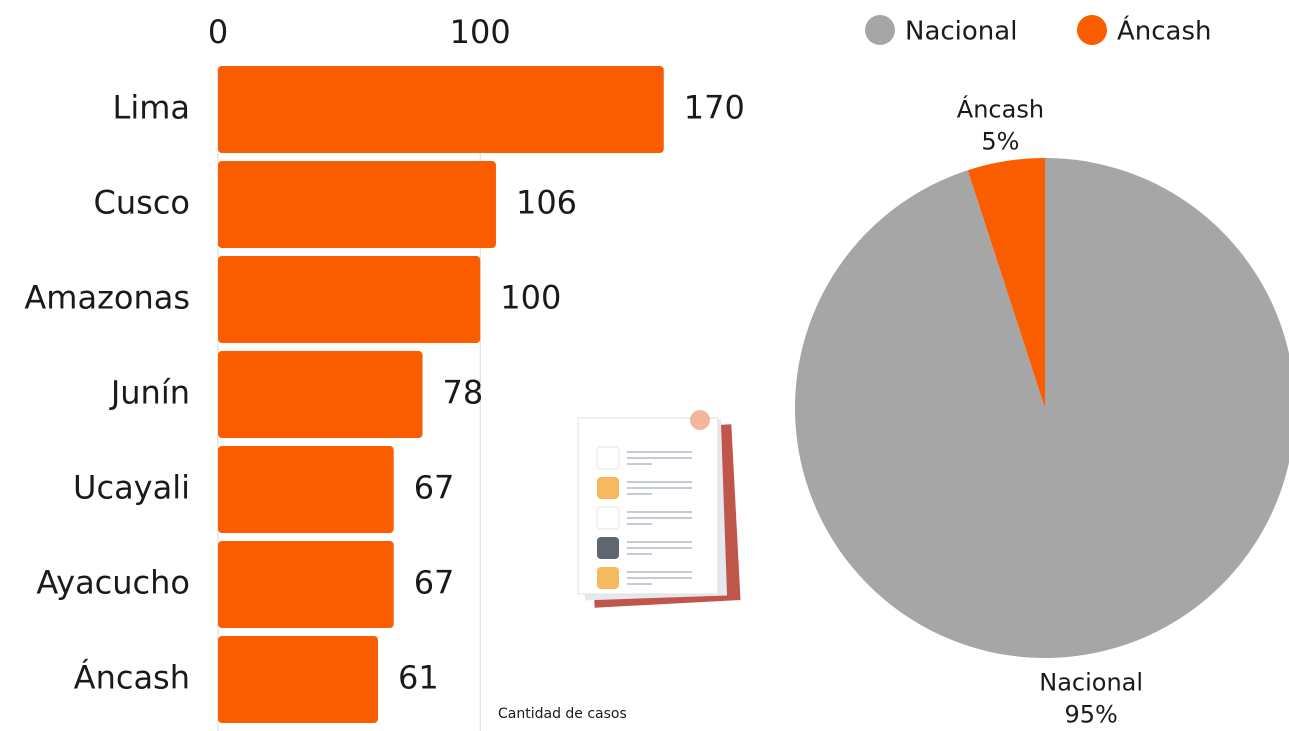 The width and height of the screenshot is (1289, 731). I want to click on y-tick-label: Ayacucho, so click(113, 583).